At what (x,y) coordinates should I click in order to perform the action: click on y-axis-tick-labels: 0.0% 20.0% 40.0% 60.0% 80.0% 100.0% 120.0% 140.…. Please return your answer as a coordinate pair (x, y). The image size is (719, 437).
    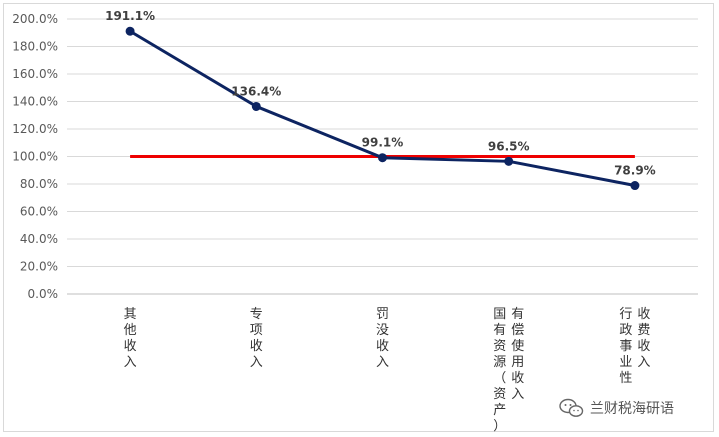
    Looking at the image, I should click on (35, 156).